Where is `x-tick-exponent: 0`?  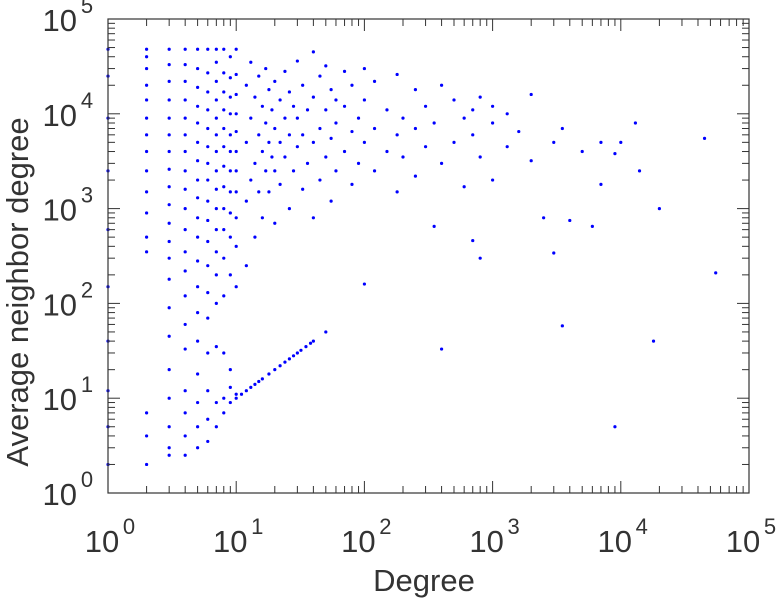 x-tick-exponent: 0 is located at coordinates (129, 526).